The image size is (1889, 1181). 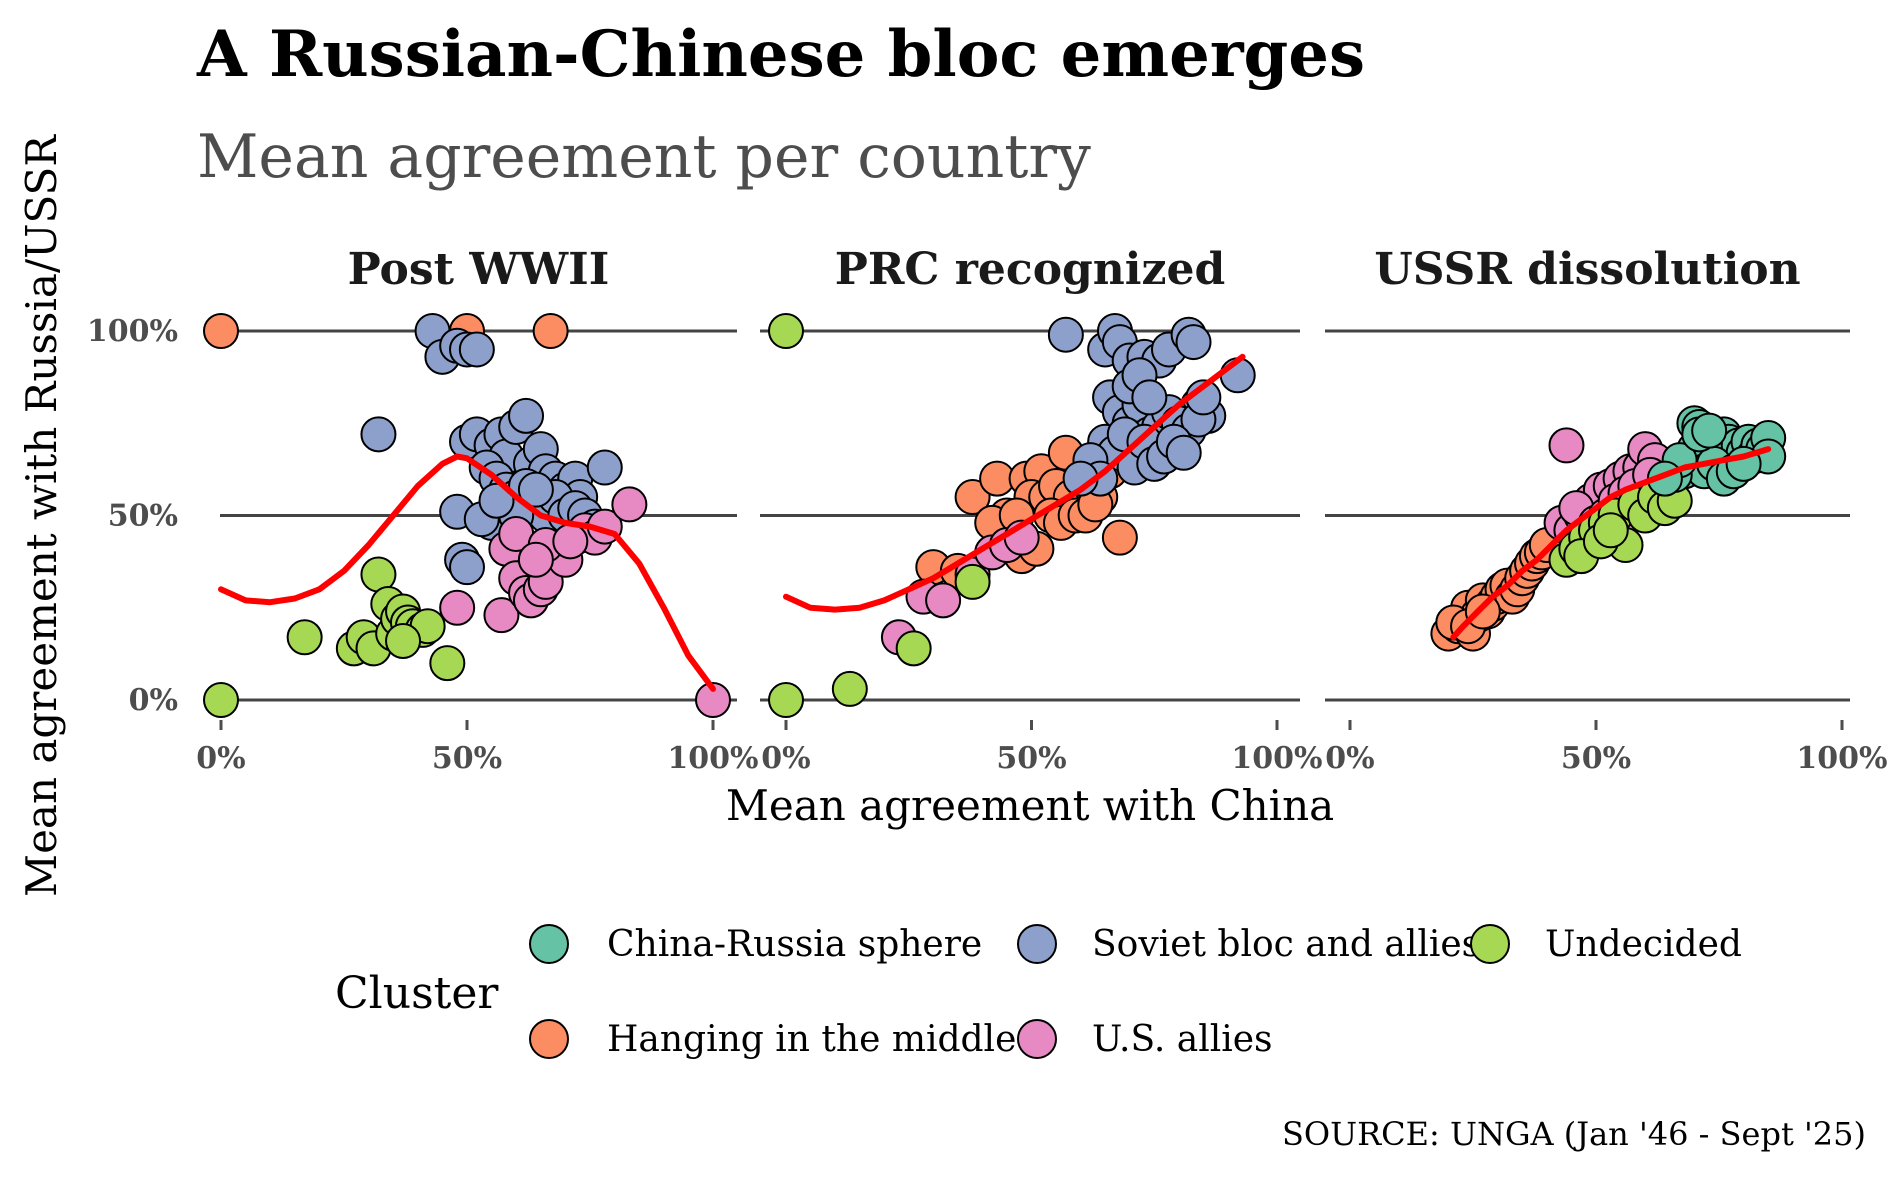 I want to click on legend-label: U.S. allies, so click(x=1182, y=1039).